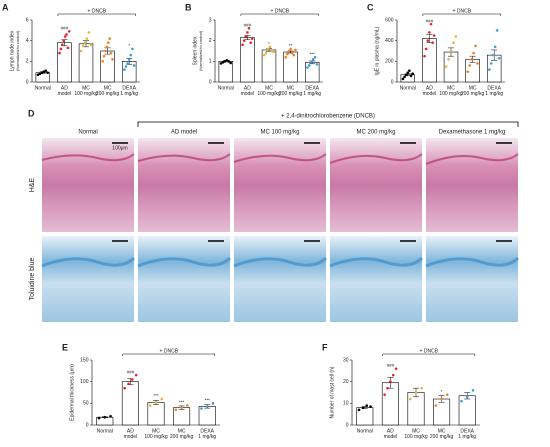 The width and height of the screenshot is (550, 447). Describe the element at coordinates (346, 382) in the screenshot. I see `y-tick-label: 20` at that location.